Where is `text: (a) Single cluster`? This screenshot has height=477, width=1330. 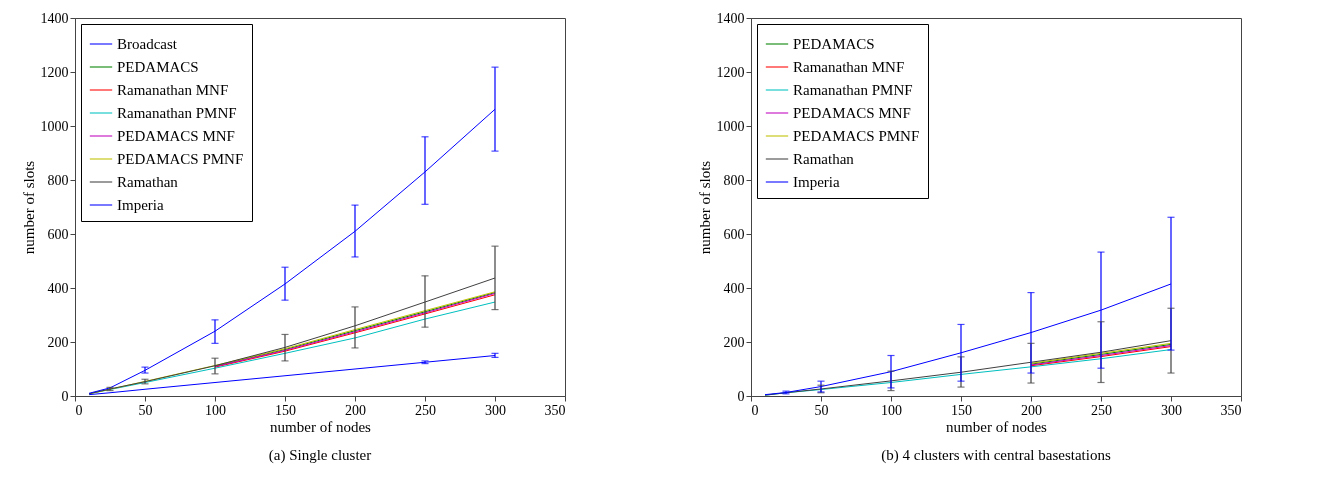 text: (a) Single cluster is located at coordinates (320, 455).